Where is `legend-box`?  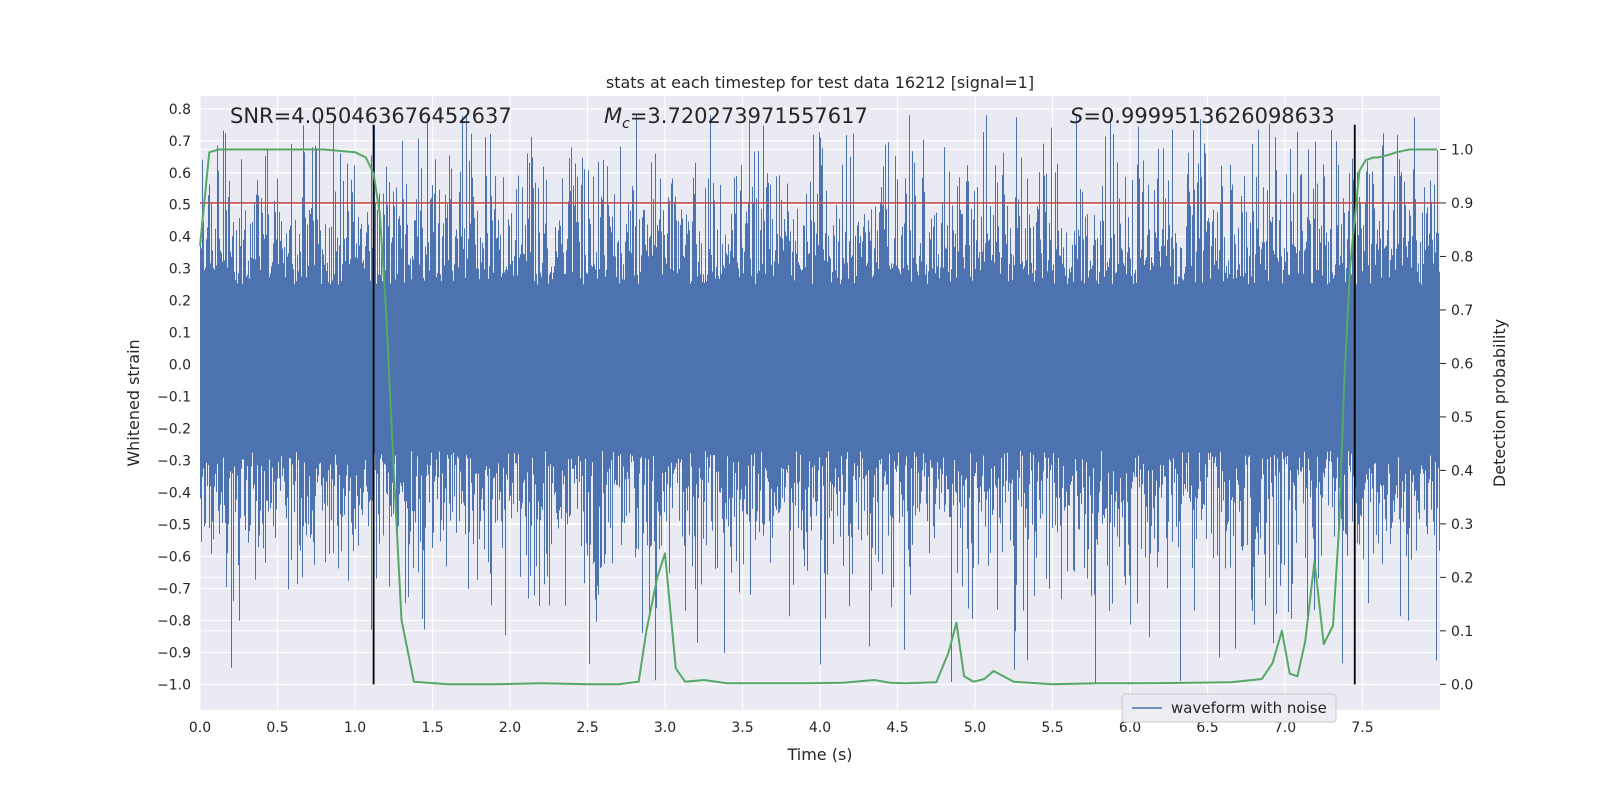 legend-box is located at coordinates (1229, 708).